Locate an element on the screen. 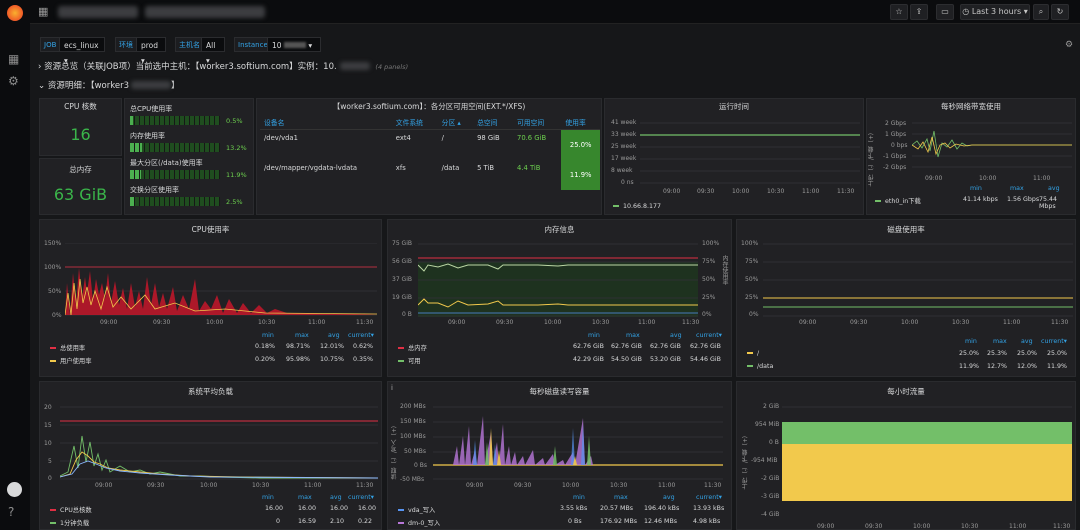  load-15m-line is located at coordinates (219, 469).